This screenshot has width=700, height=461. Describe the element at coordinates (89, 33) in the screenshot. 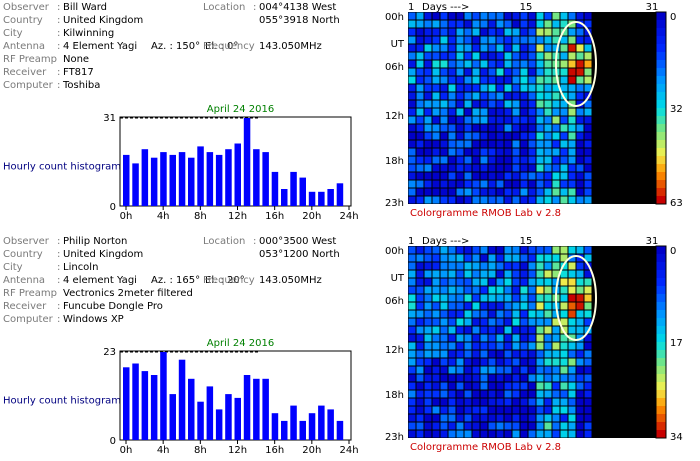

I see `city-value: Kilwinning` at that location.